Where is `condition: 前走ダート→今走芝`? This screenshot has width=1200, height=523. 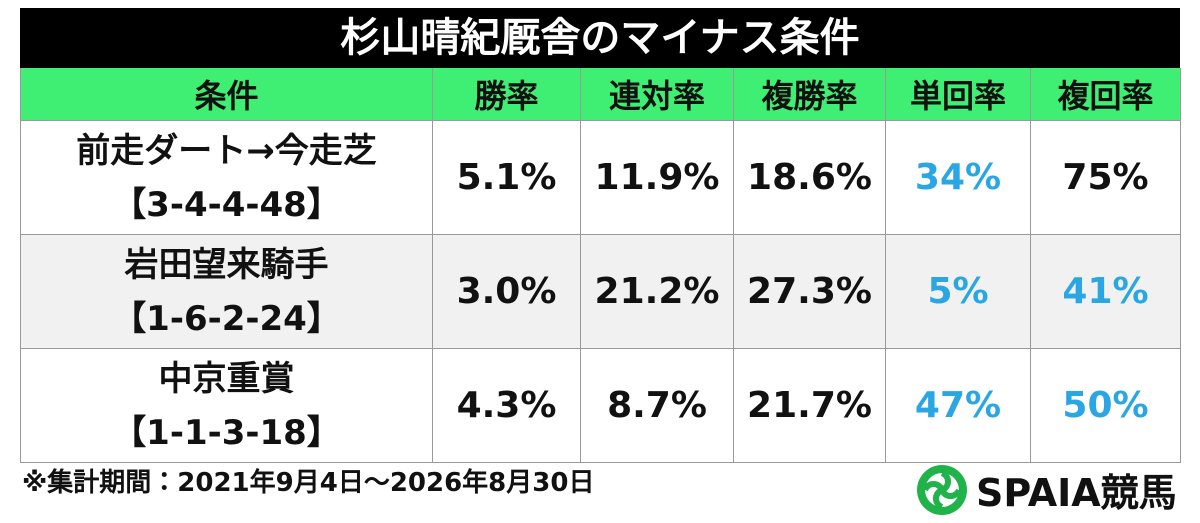
condition: 前走ダート→今走芝 is located at coordinates (226, 150).